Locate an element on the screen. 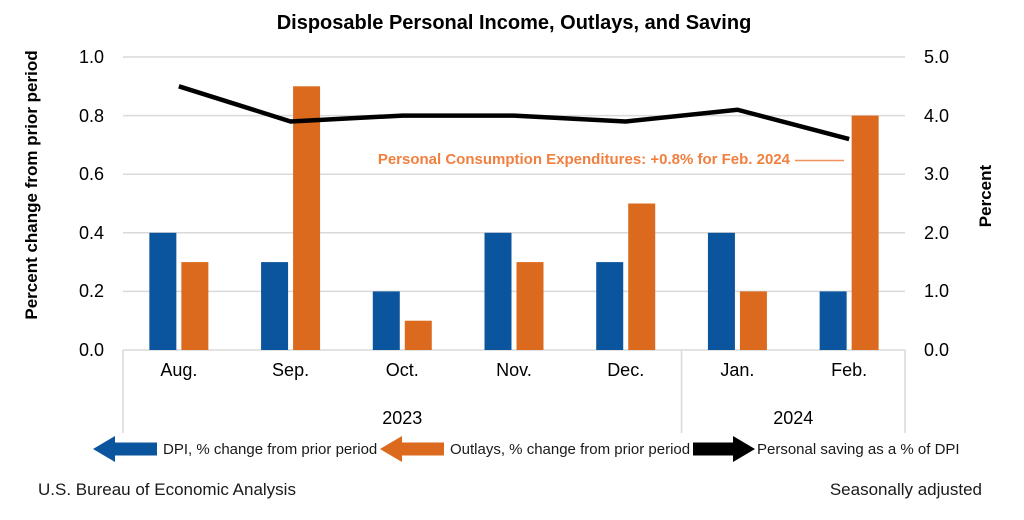 This screenshot has width=1024, height=520. bar-outlays-Aug. is located at coordinates (195, 306).